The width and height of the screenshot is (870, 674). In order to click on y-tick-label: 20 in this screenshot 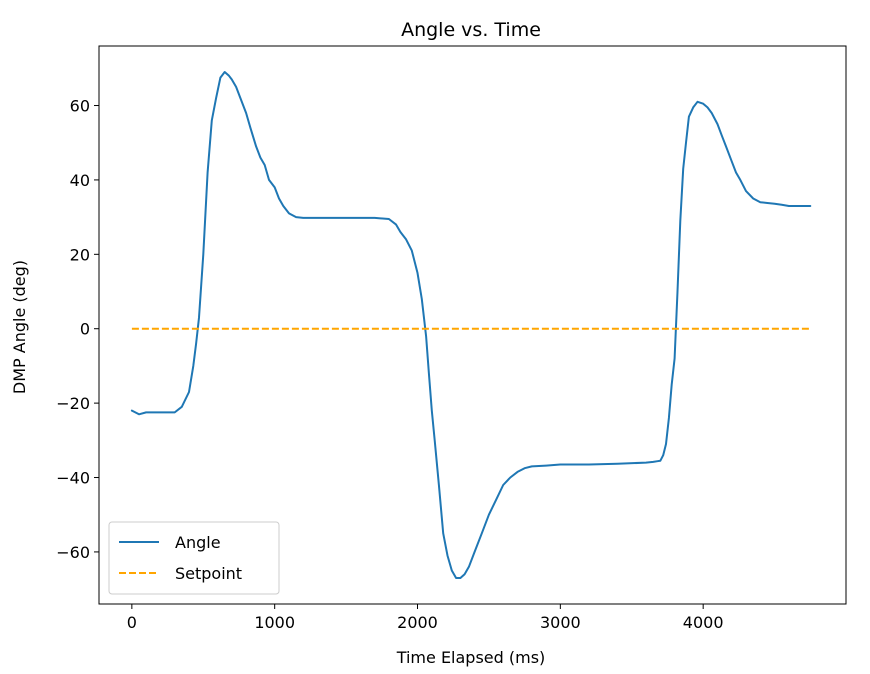, I will do `click(80, 254)`.